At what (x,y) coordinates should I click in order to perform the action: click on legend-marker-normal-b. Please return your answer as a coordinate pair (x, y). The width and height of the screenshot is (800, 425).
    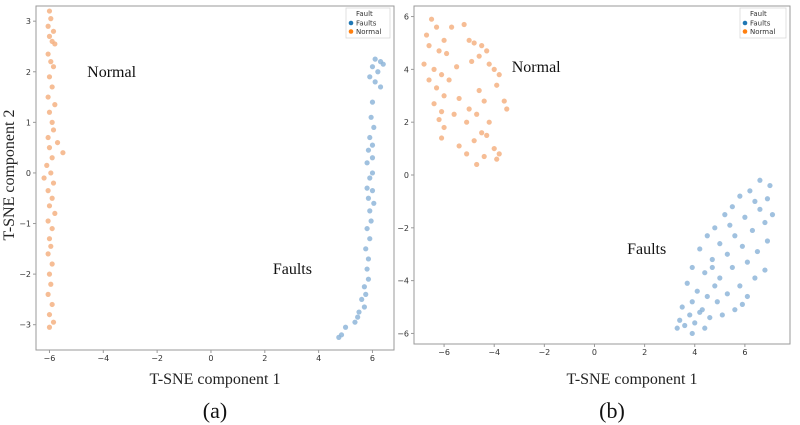
    Looking at the image, I should click on (745, 31).